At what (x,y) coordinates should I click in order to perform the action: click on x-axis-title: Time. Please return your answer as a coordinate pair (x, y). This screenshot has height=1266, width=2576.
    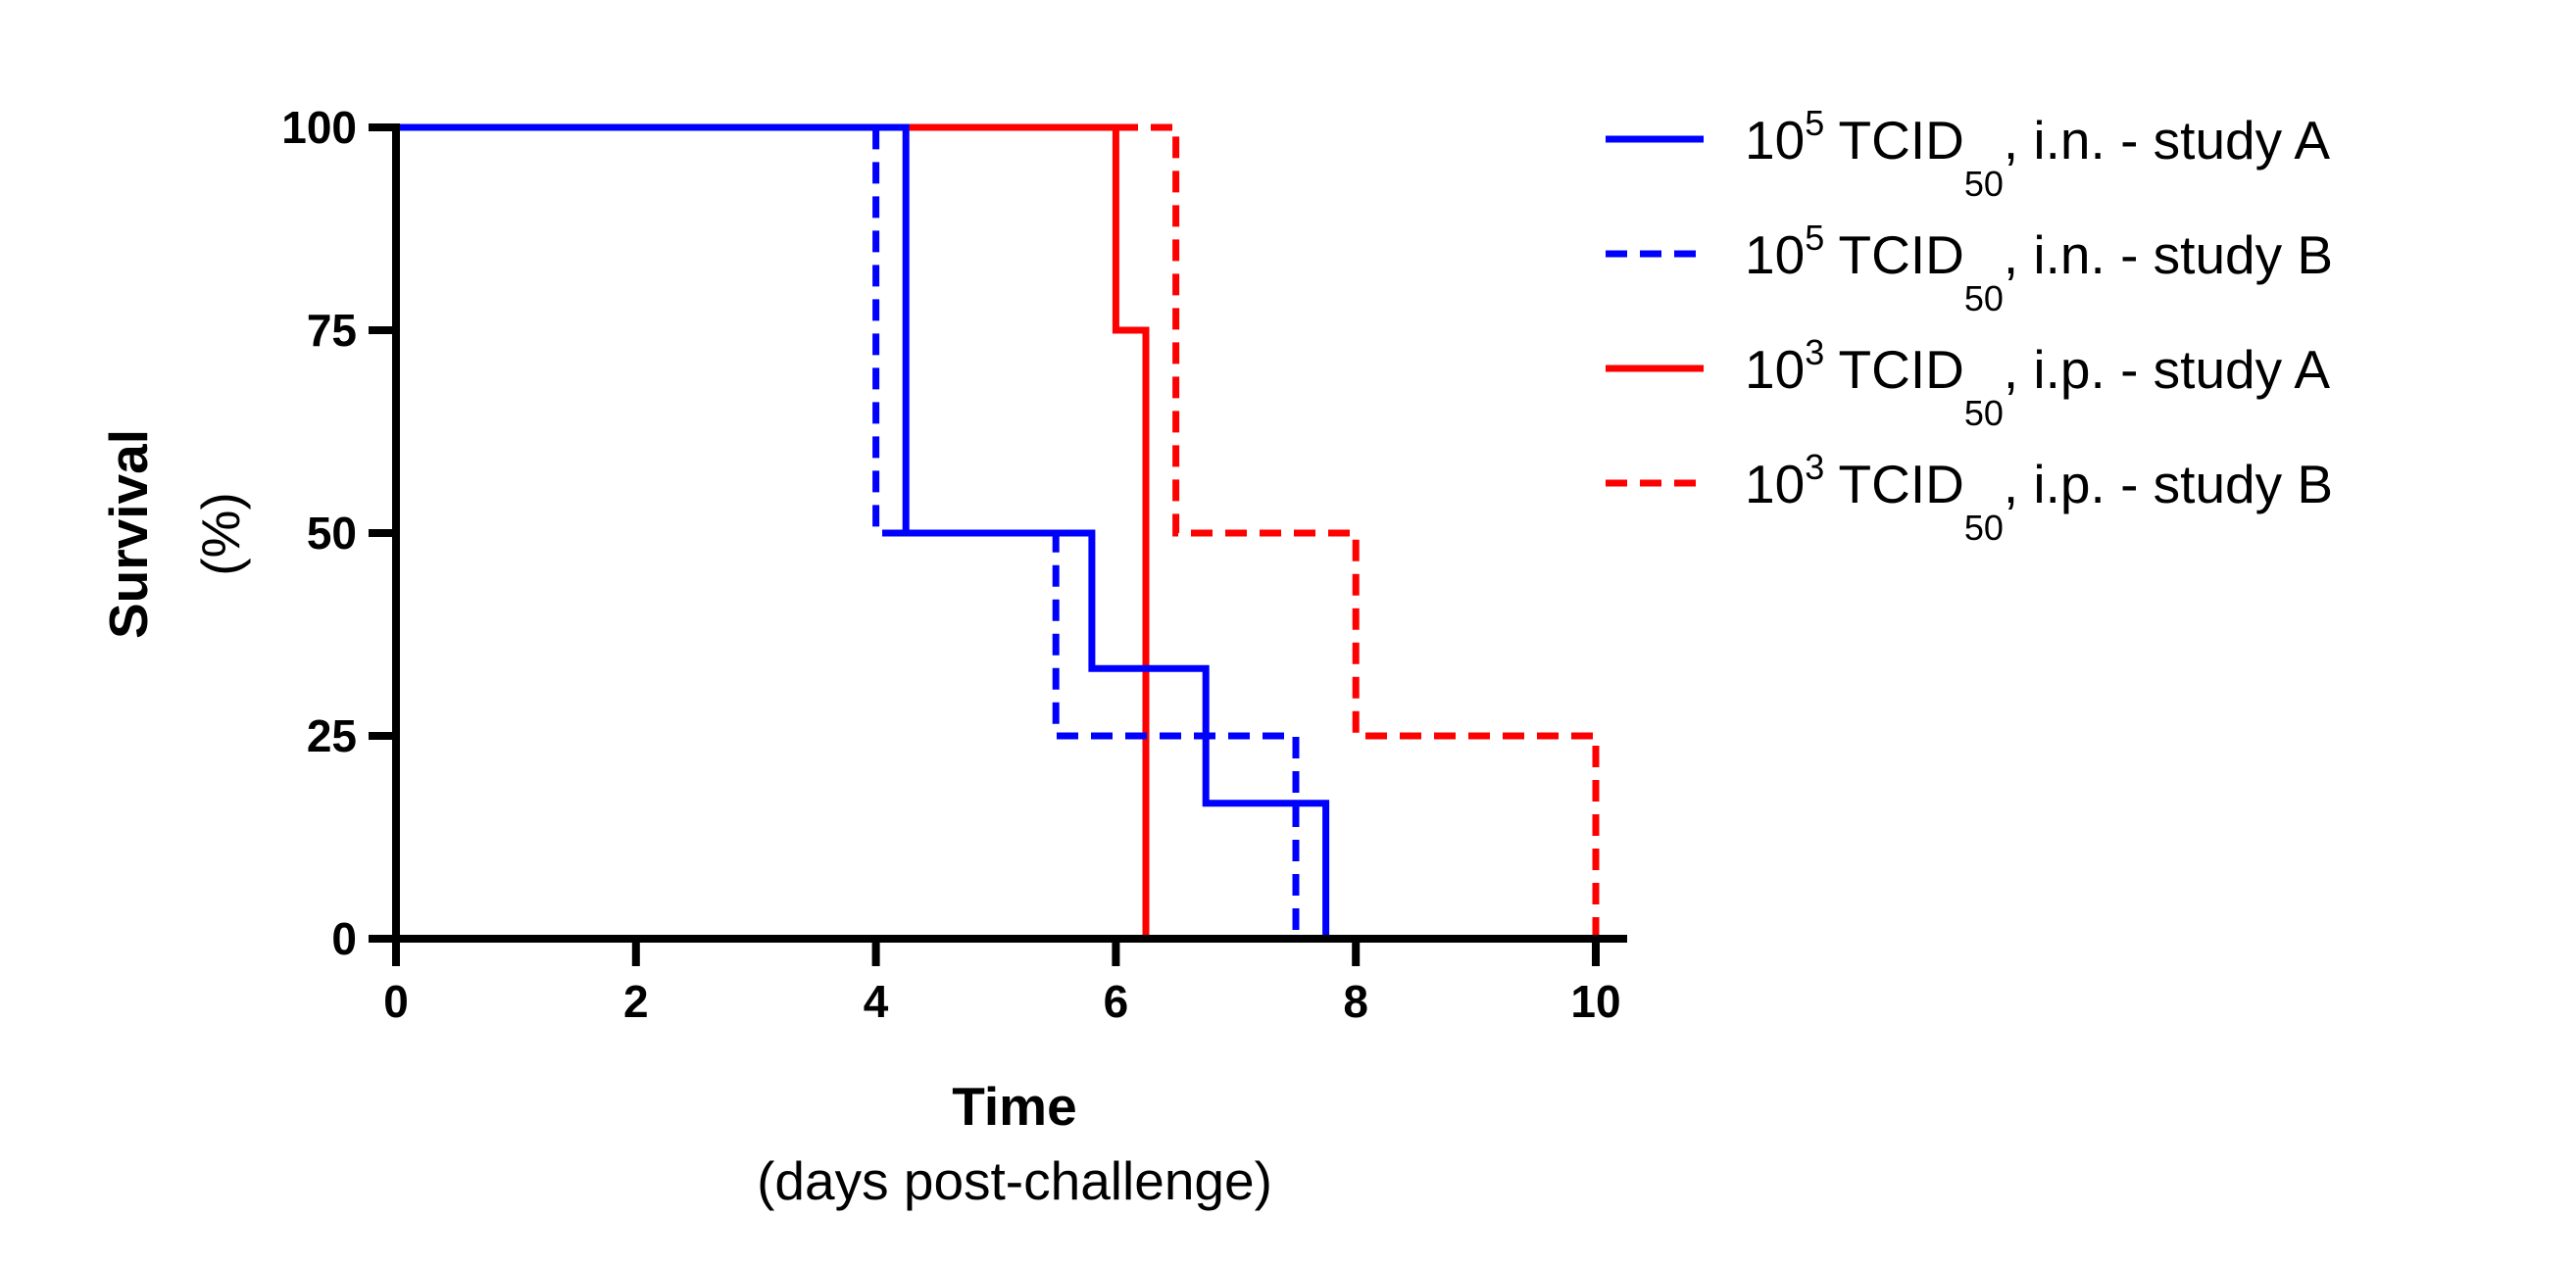
    Looking at the image, I should click on (1014, 1106).